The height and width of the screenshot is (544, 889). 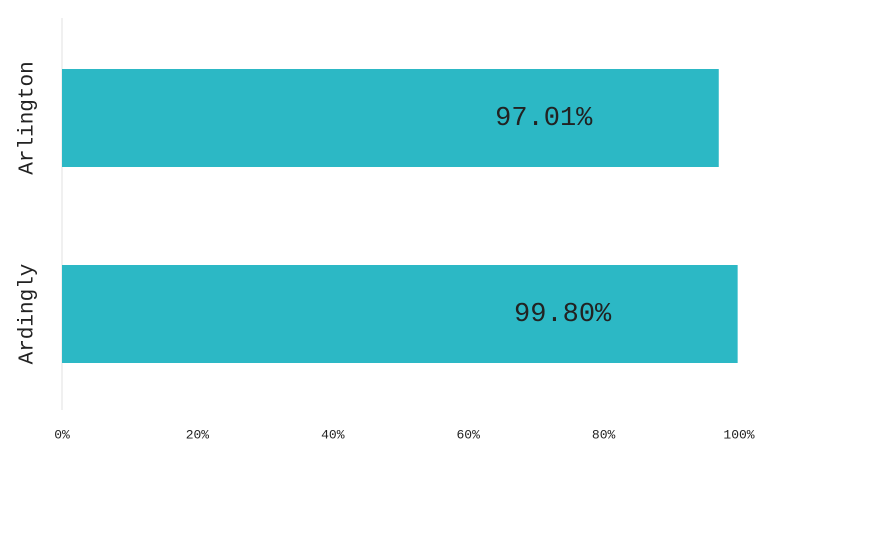 I want to click on y-tick-label: Arlington, so click(x=28, y=117).